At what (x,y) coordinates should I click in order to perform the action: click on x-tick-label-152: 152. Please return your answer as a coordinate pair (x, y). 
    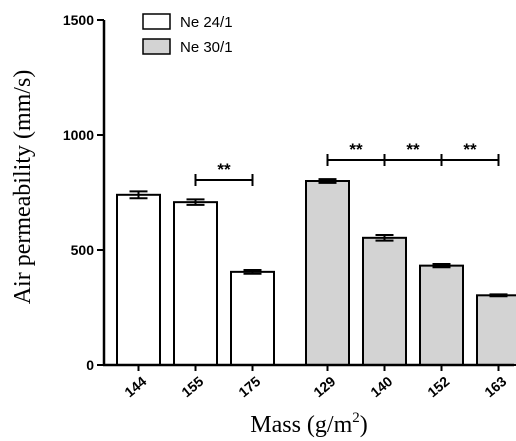
    Looking at the image, I should click on (438, 386).